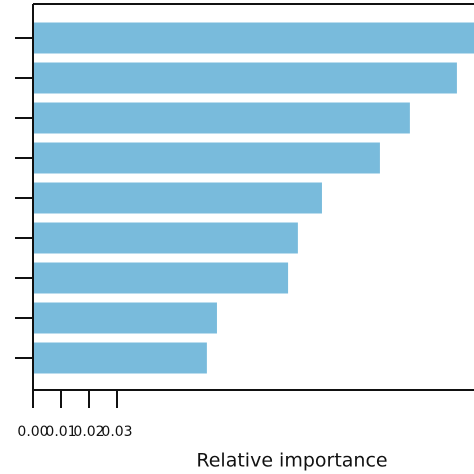 The height and width of the screenshot is (474, 474). Describe the element at coordinates (60, 432) in the screenshot. I see `x-tick-label: 0.01` at that location.